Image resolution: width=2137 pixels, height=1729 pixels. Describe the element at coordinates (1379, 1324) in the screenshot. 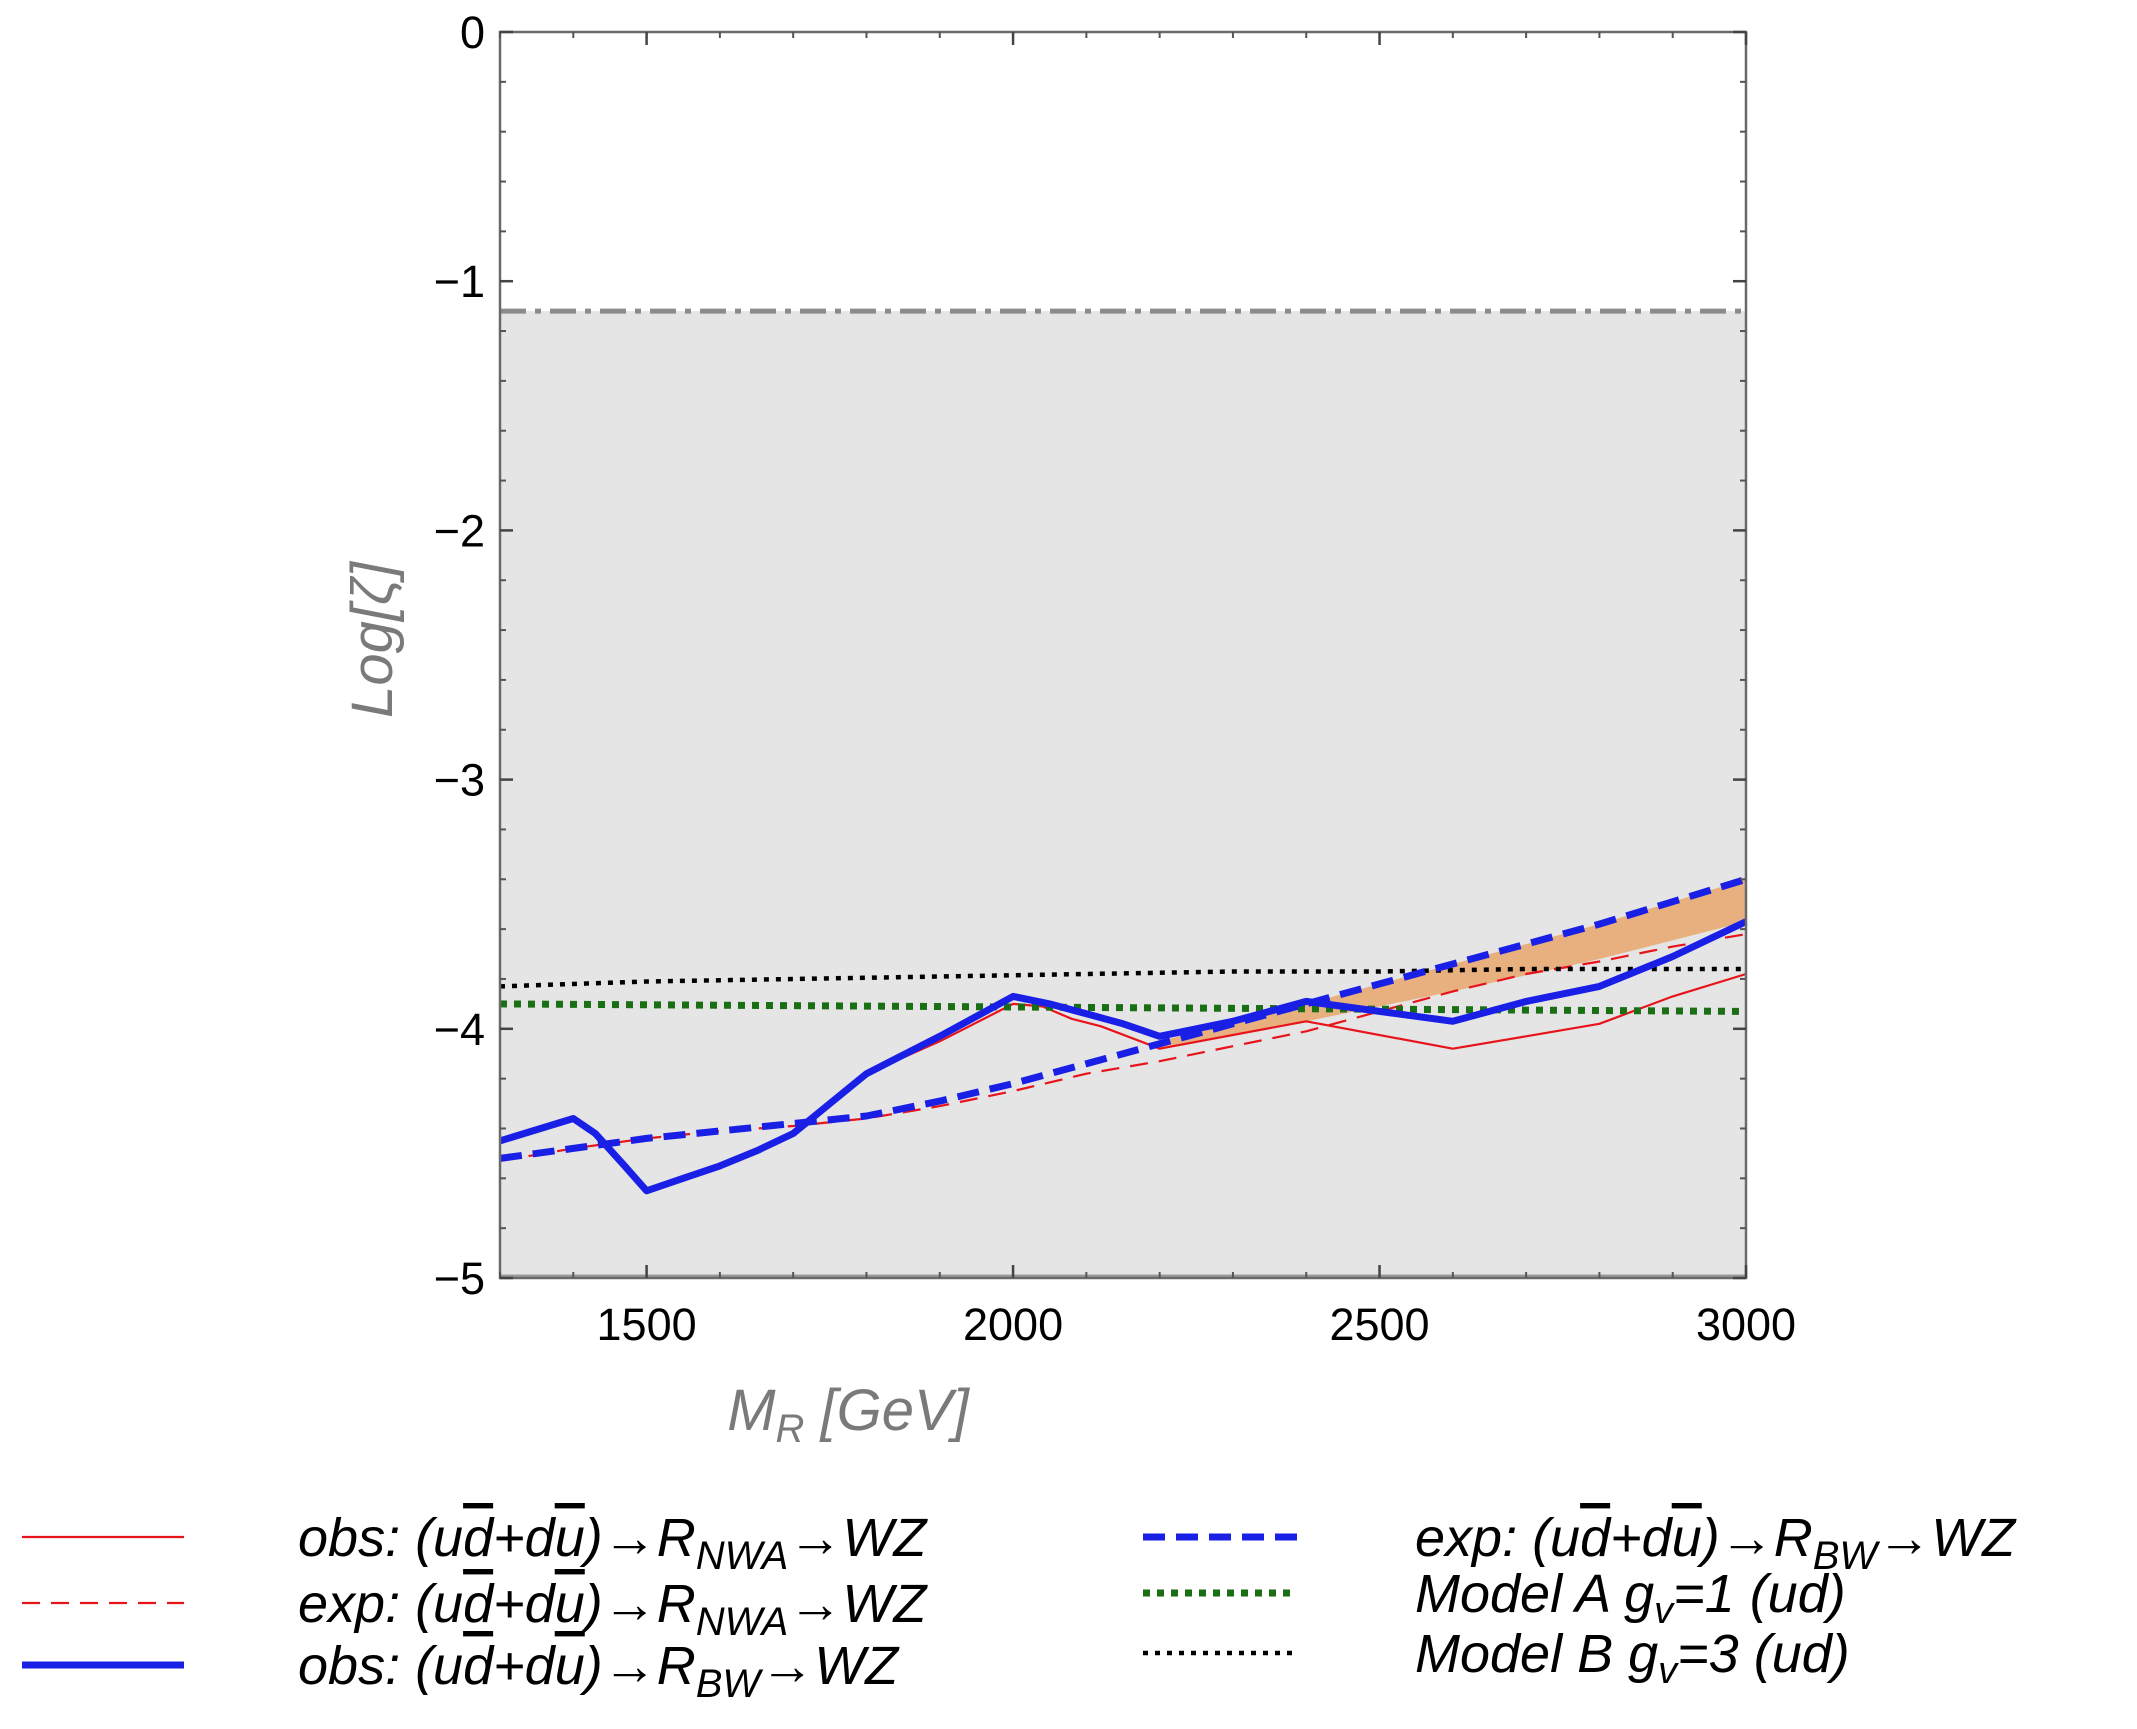

I see `x-tick-label: 2500` at that location.